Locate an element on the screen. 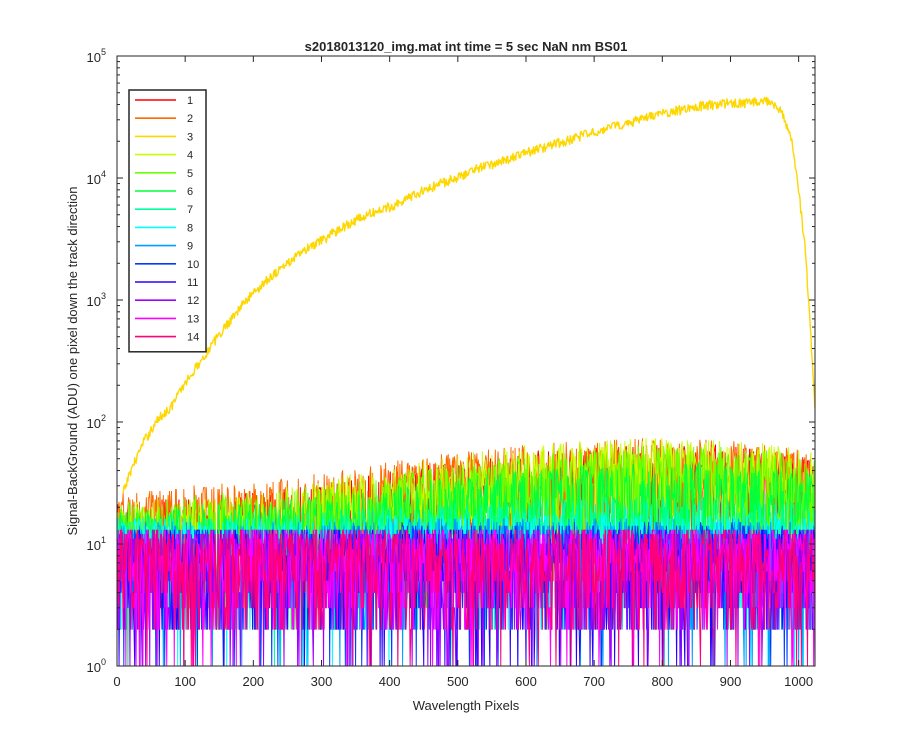  y-tick-label: 10¹ is located at coordinates (96, 544).